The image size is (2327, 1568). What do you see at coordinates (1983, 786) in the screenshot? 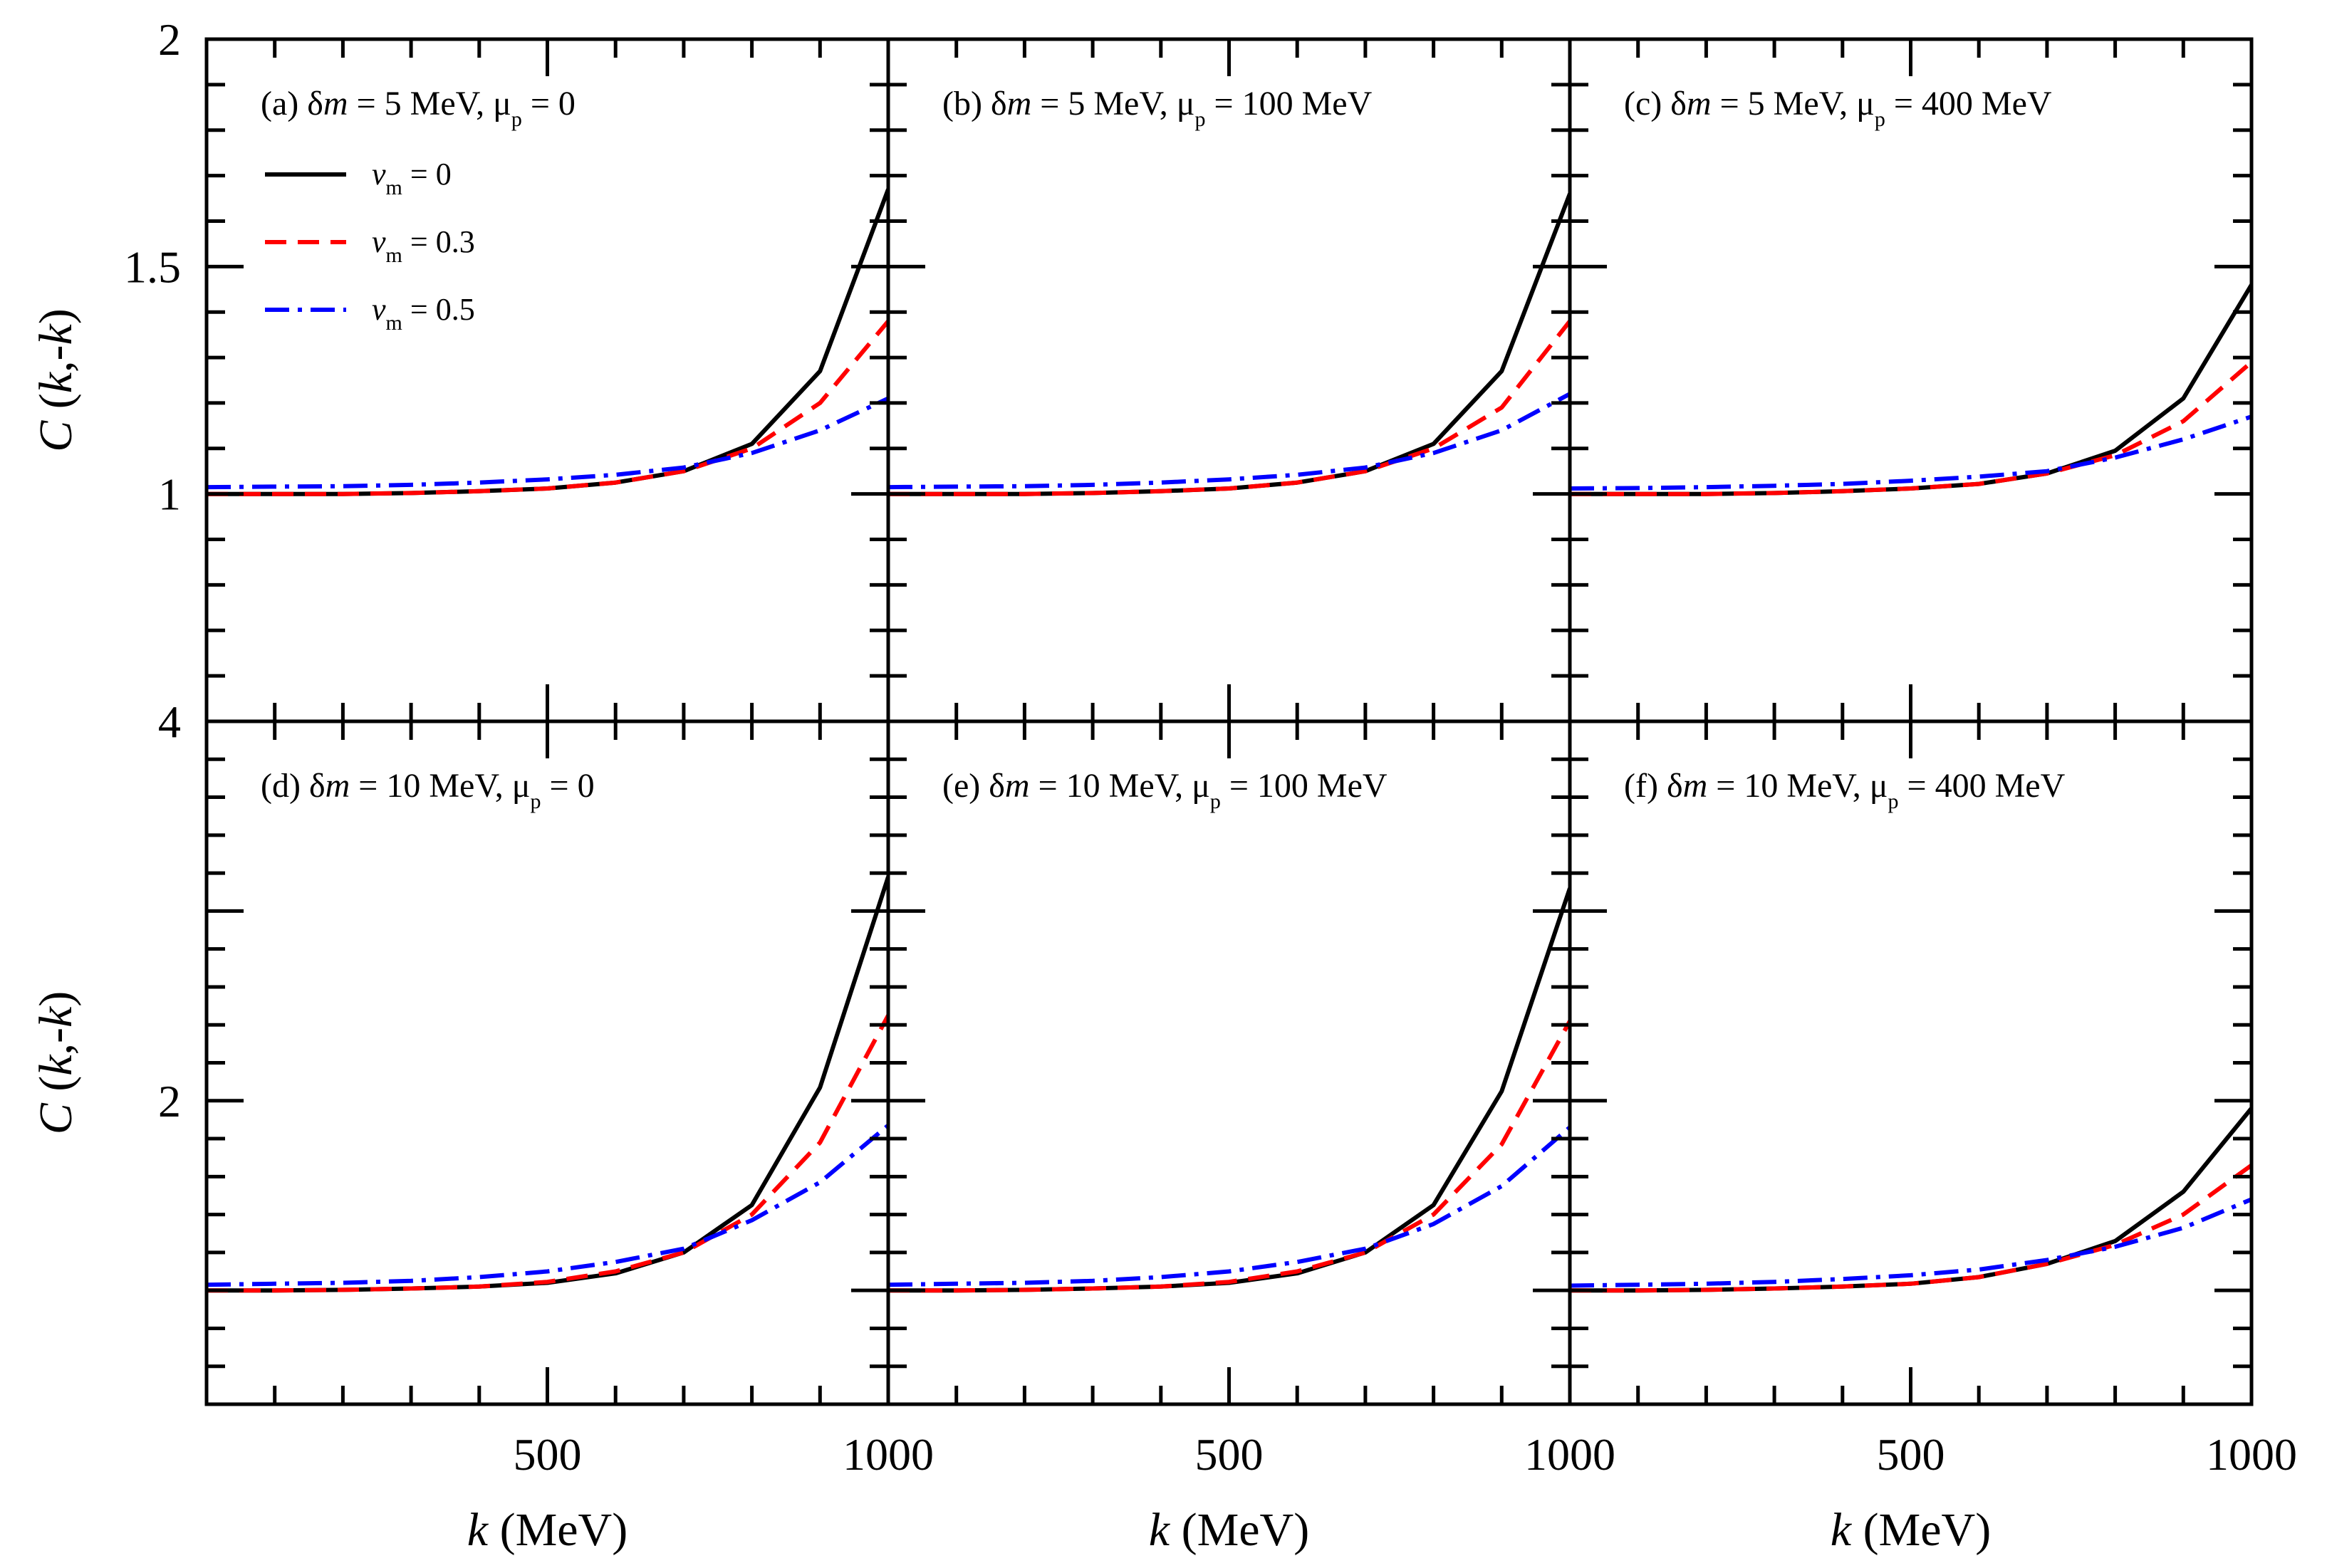
I see `panel-title-part: = 400 MeV` at bounding box center [1983, 786].